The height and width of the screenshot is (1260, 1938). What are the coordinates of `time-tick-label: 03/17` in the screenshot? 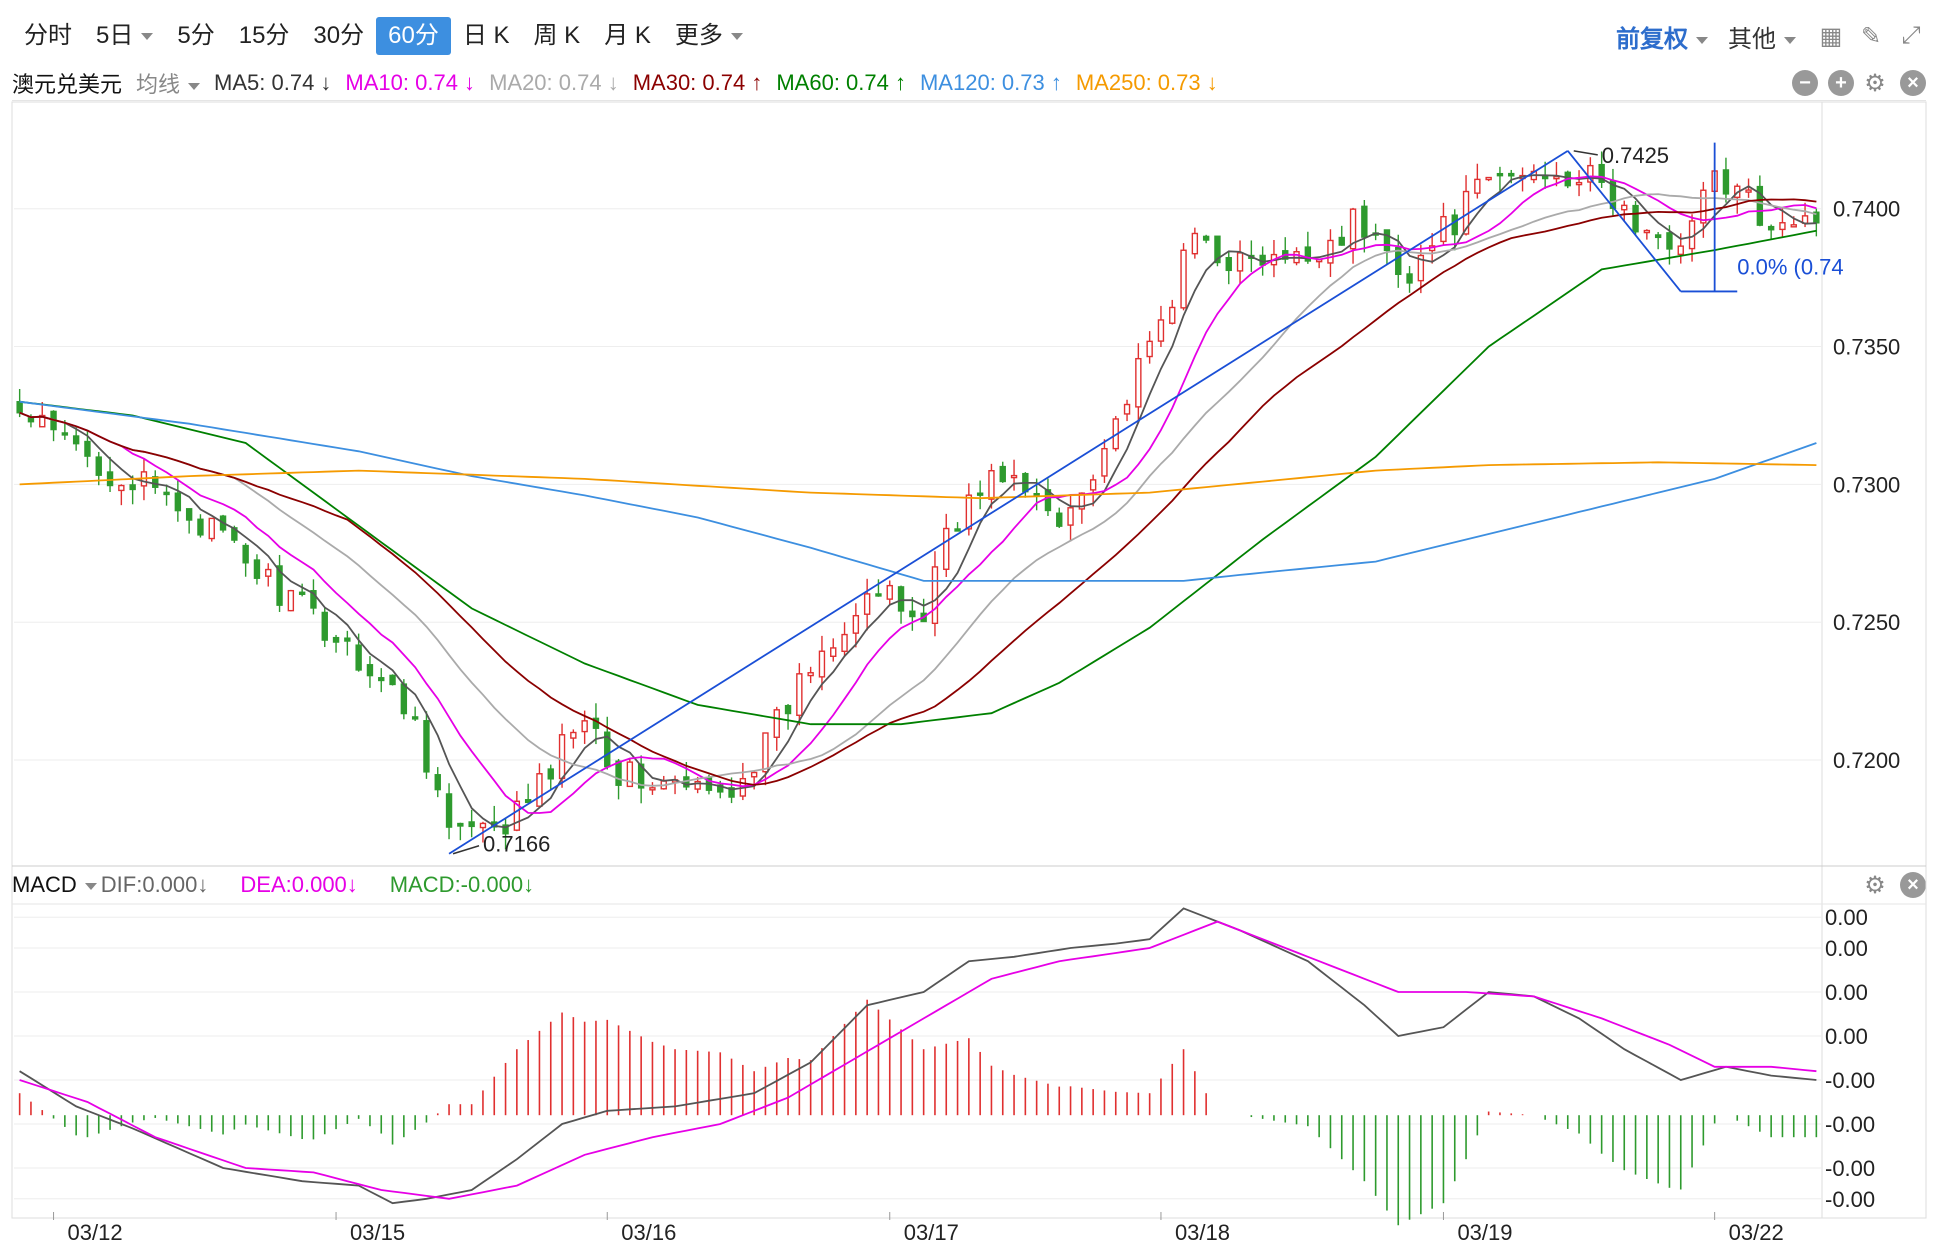 It's located at (931, 1232).